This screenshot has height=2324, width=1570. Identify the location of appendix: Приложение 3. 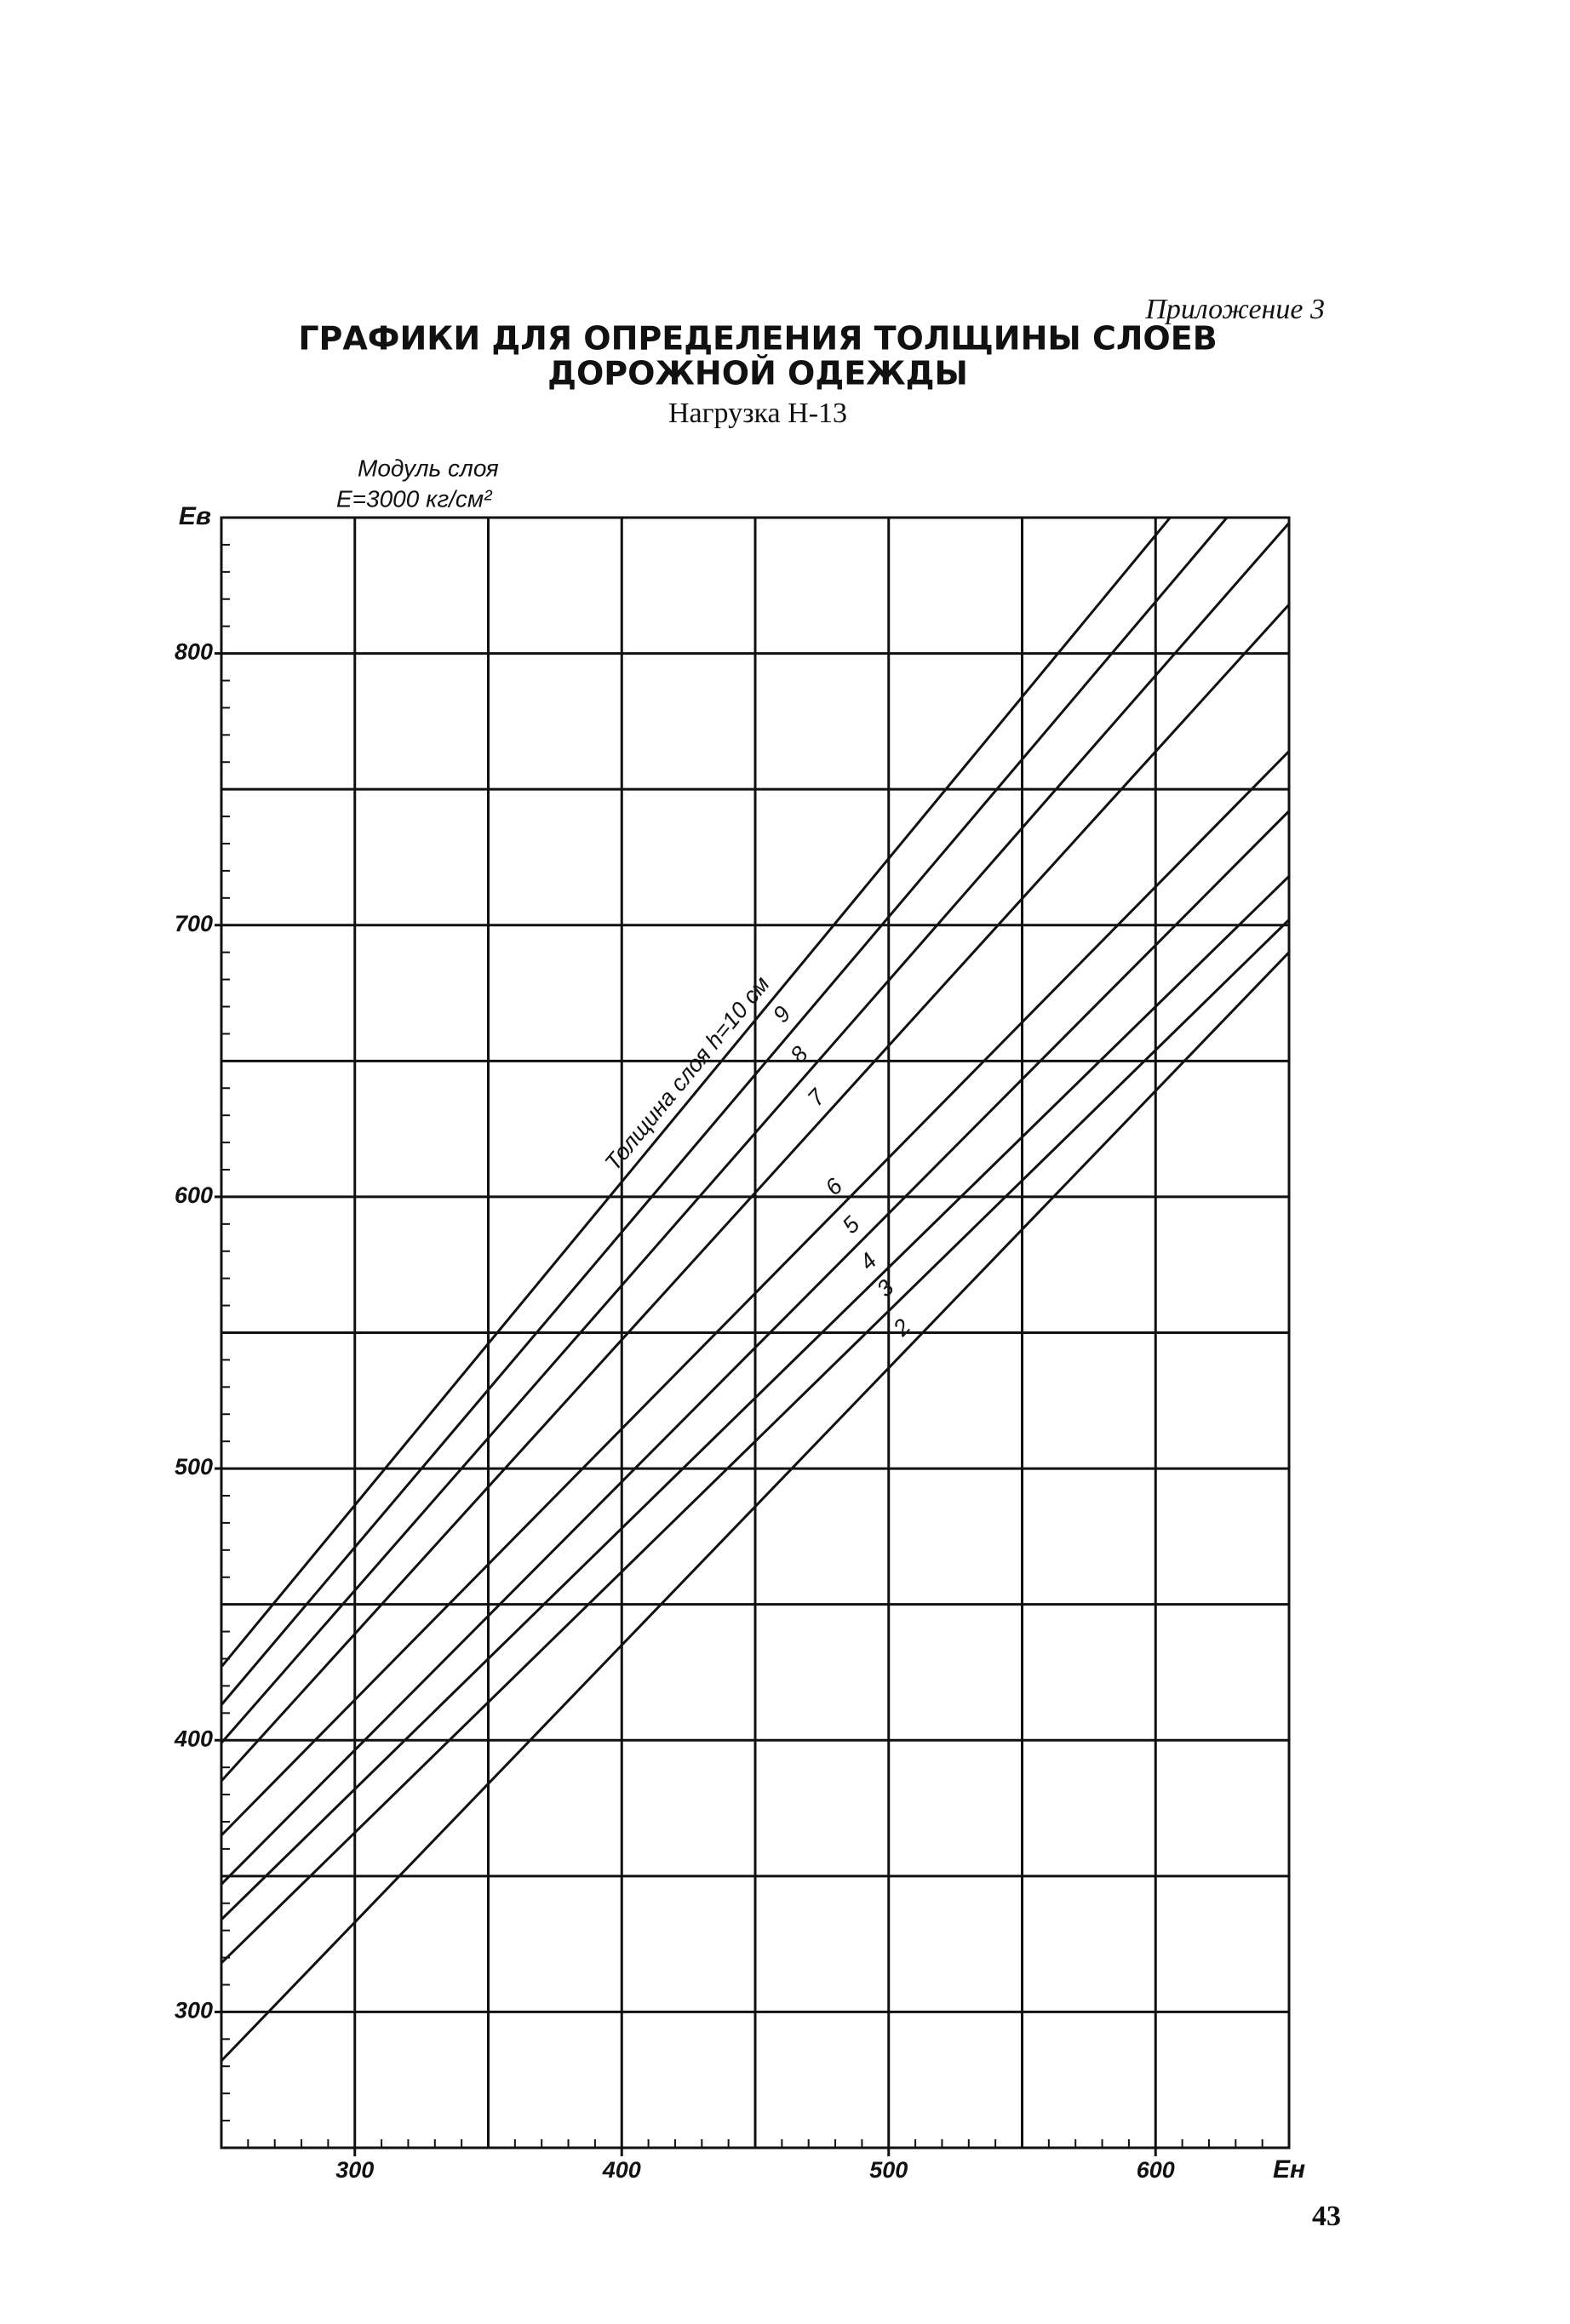
(1234, 309).